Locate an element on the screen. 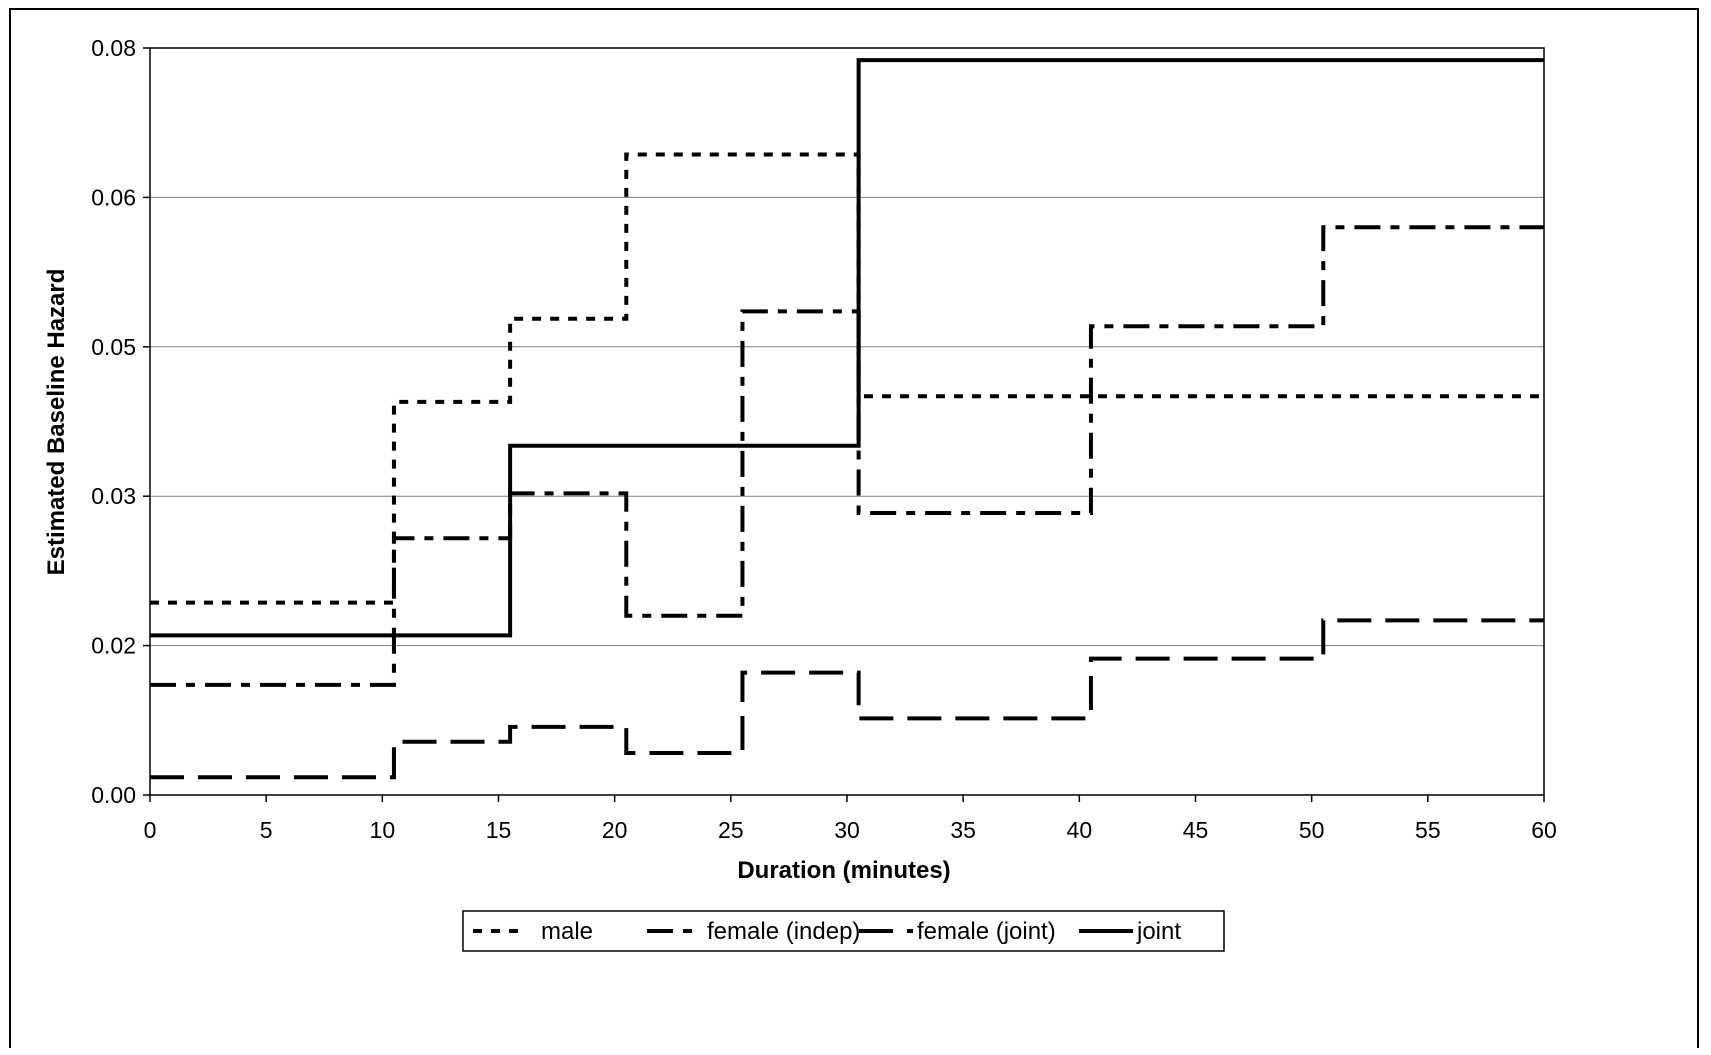 This screenshot has width=1711, height=1055. x-axis-title: Duration (minutes) is located at coordinates (843, 870).